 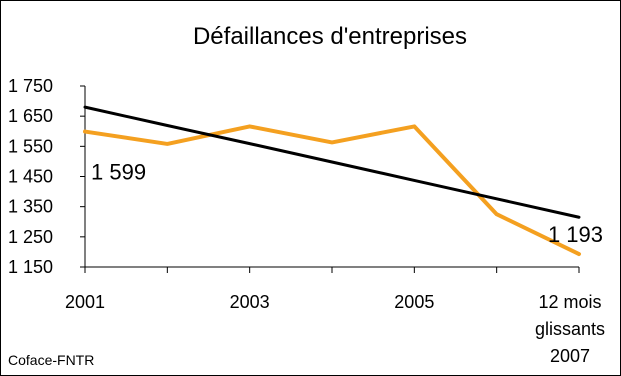 I want to click on y-tick-label: 1 150, so click(x=30, y=267).